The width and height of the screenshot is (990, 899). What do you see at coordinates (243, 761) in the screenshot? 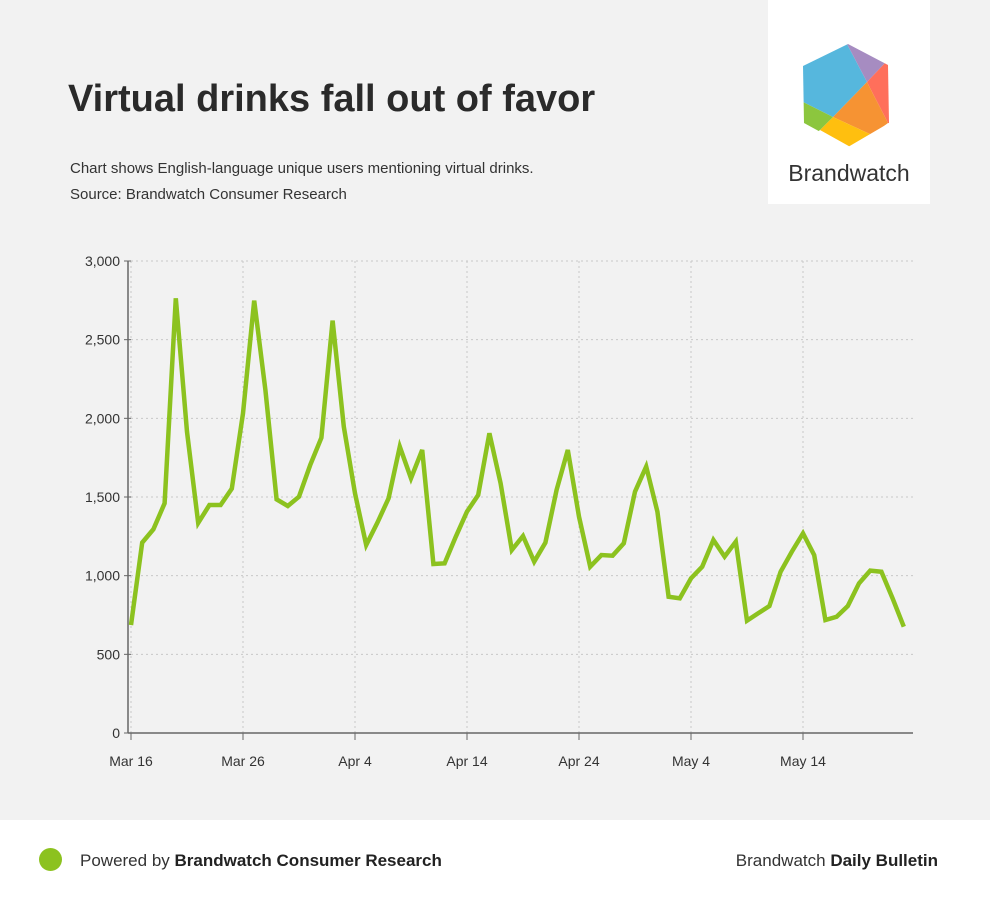
I see `x-tick-label: Mar 26` at bounding box center [243, 761].